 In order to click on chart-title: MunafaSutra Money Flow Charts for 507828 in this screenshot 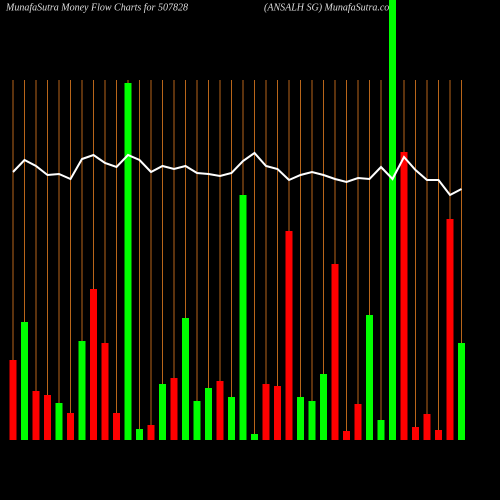, I will do `click(96, 7)`.